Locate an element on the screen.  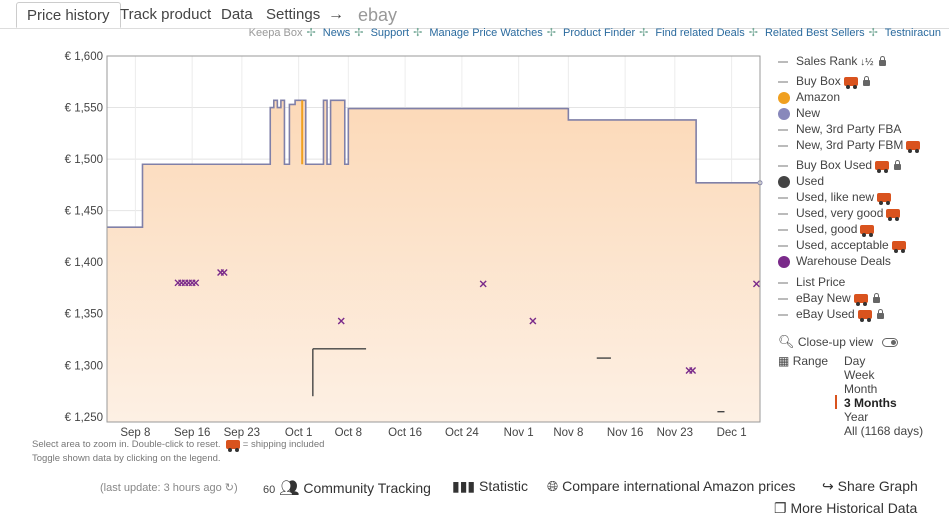
legend-item-used-acceptable: Used, acceptable is located at coordinates (842, 245).